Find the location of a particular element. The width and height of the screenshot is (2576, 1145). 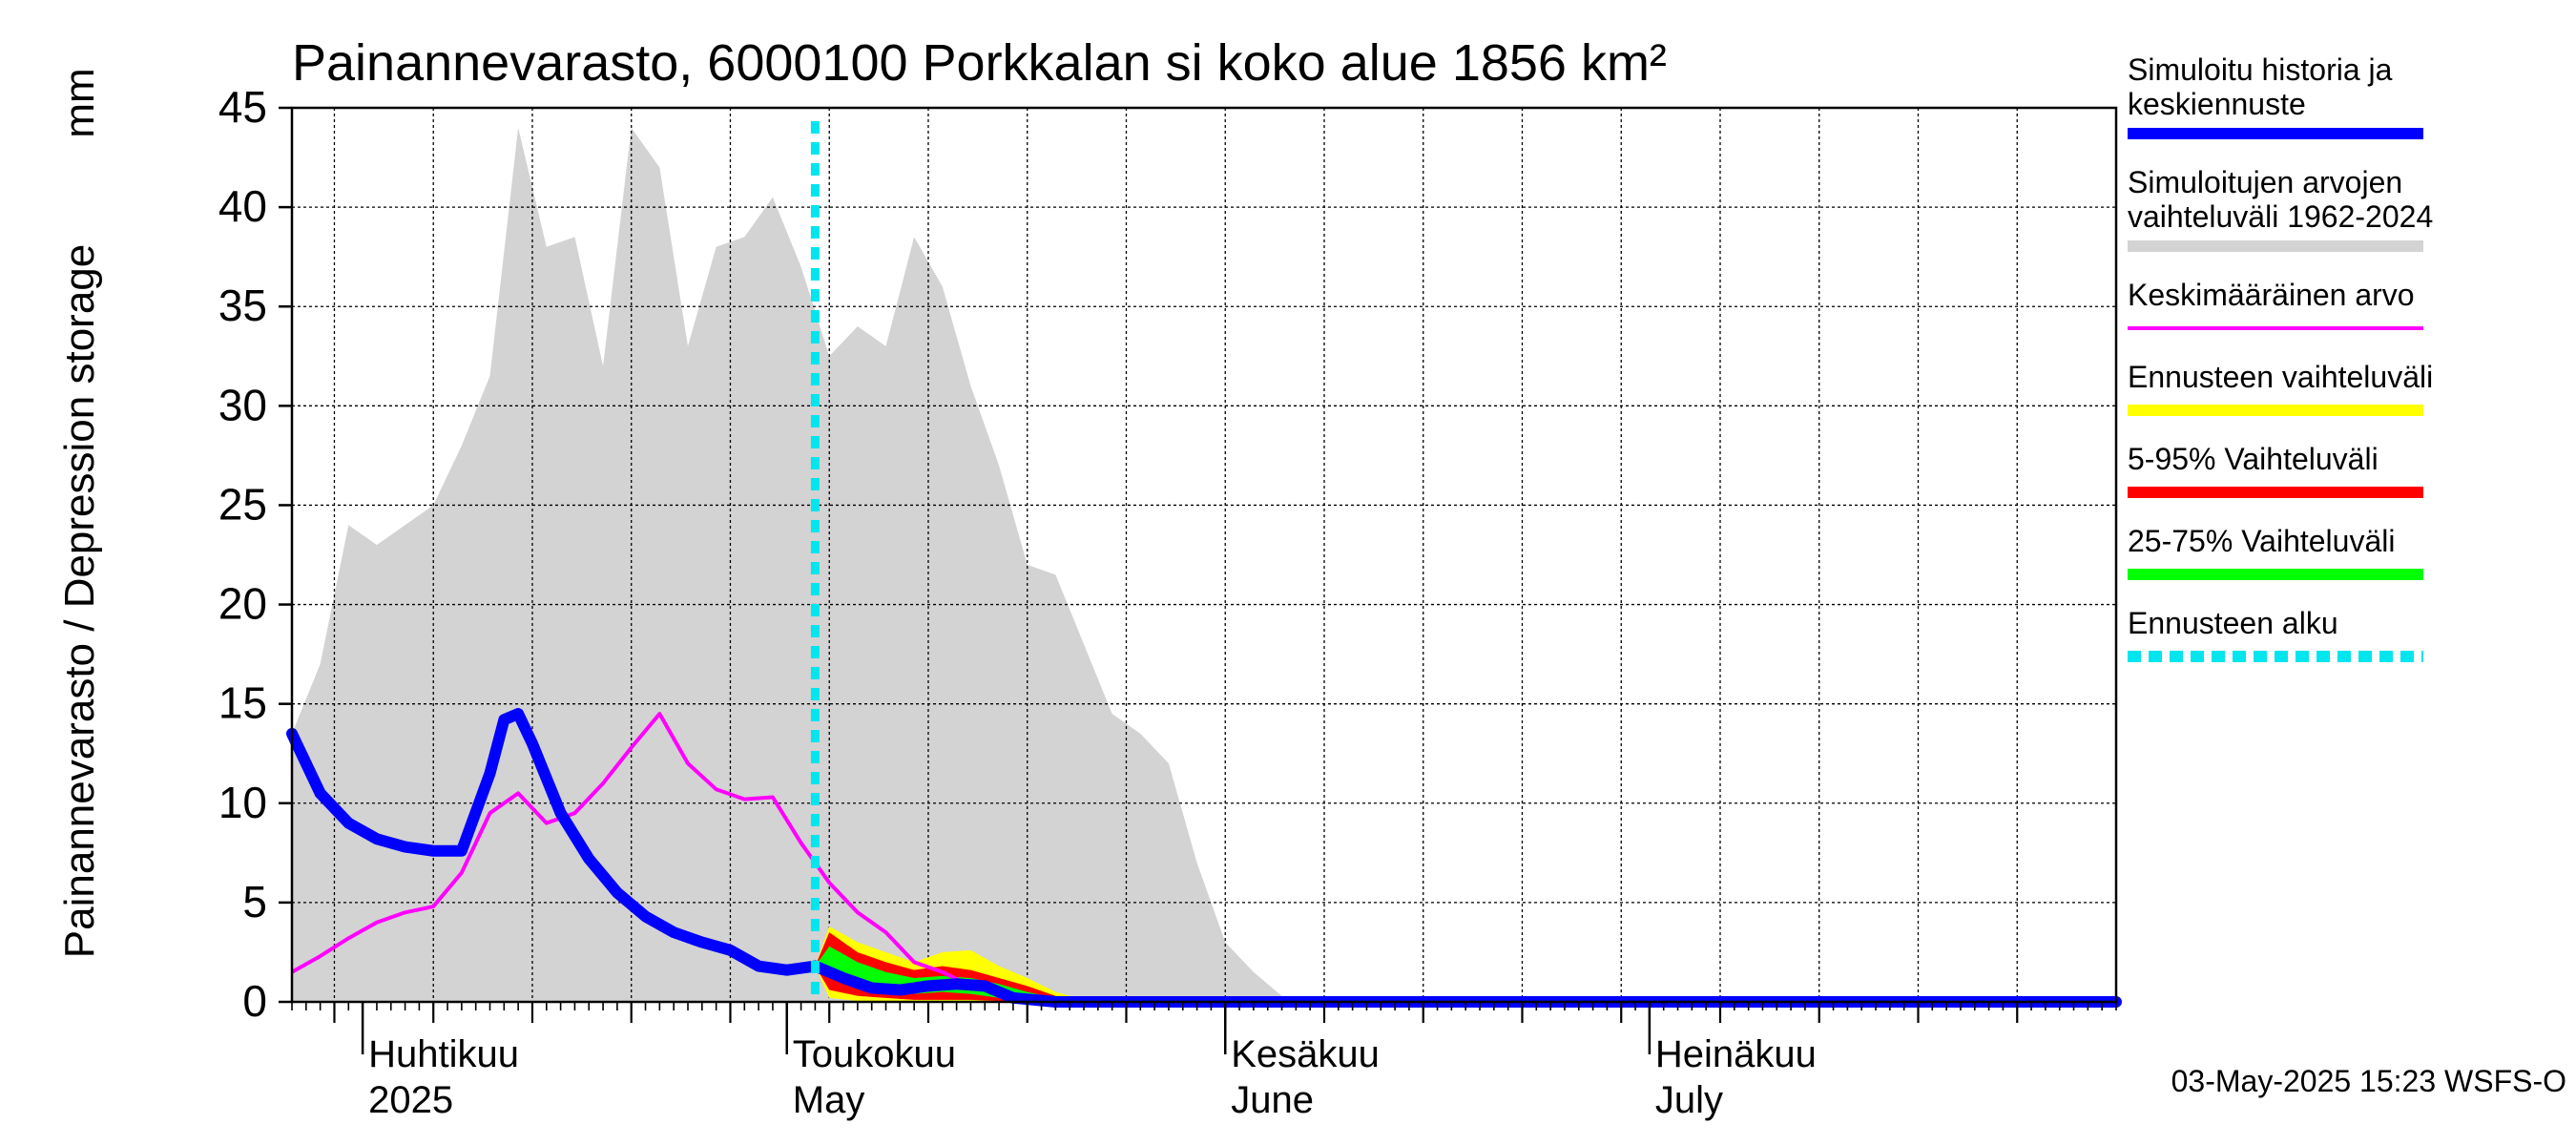

legend-label: Simuloitujen arvojen is located at coordinates (2265, 182).